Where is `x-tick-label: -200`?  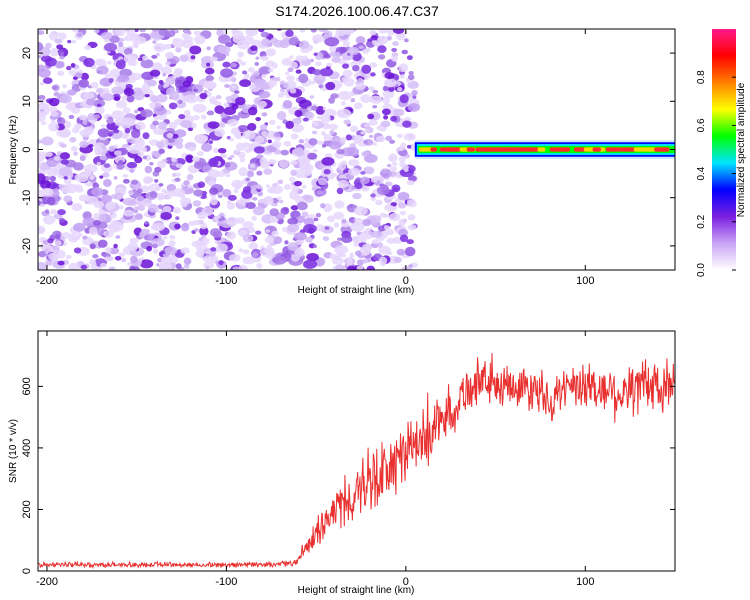
x-tick-label: -200 is located at coordinates (47, 281).